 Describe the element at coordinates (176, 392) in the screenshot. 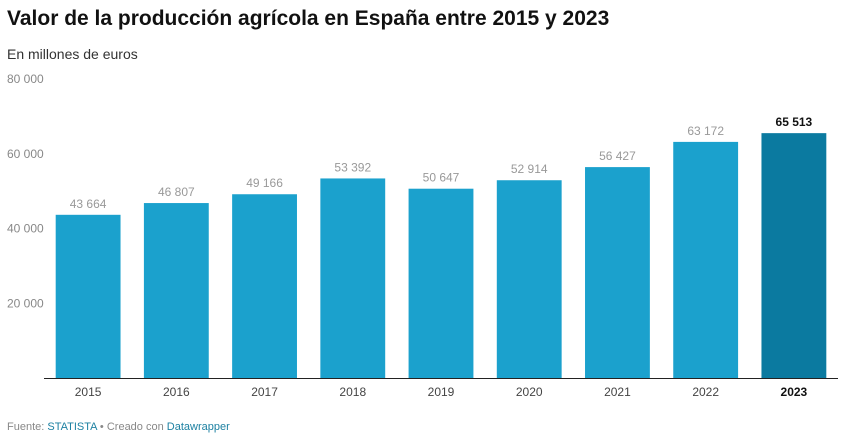

I see `x-tick-label-2016: 2016` at that location.